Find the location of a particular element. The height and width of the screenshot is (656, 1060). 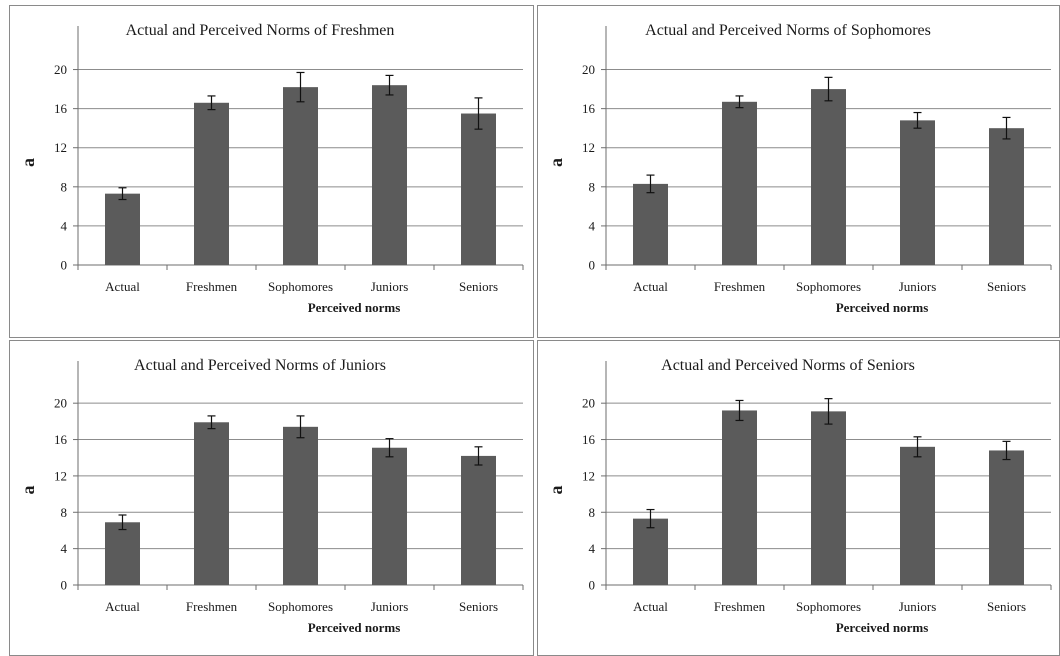

chart-title: Actual and Perceived Norms of Sophomores is located at coordinates (788, 30).